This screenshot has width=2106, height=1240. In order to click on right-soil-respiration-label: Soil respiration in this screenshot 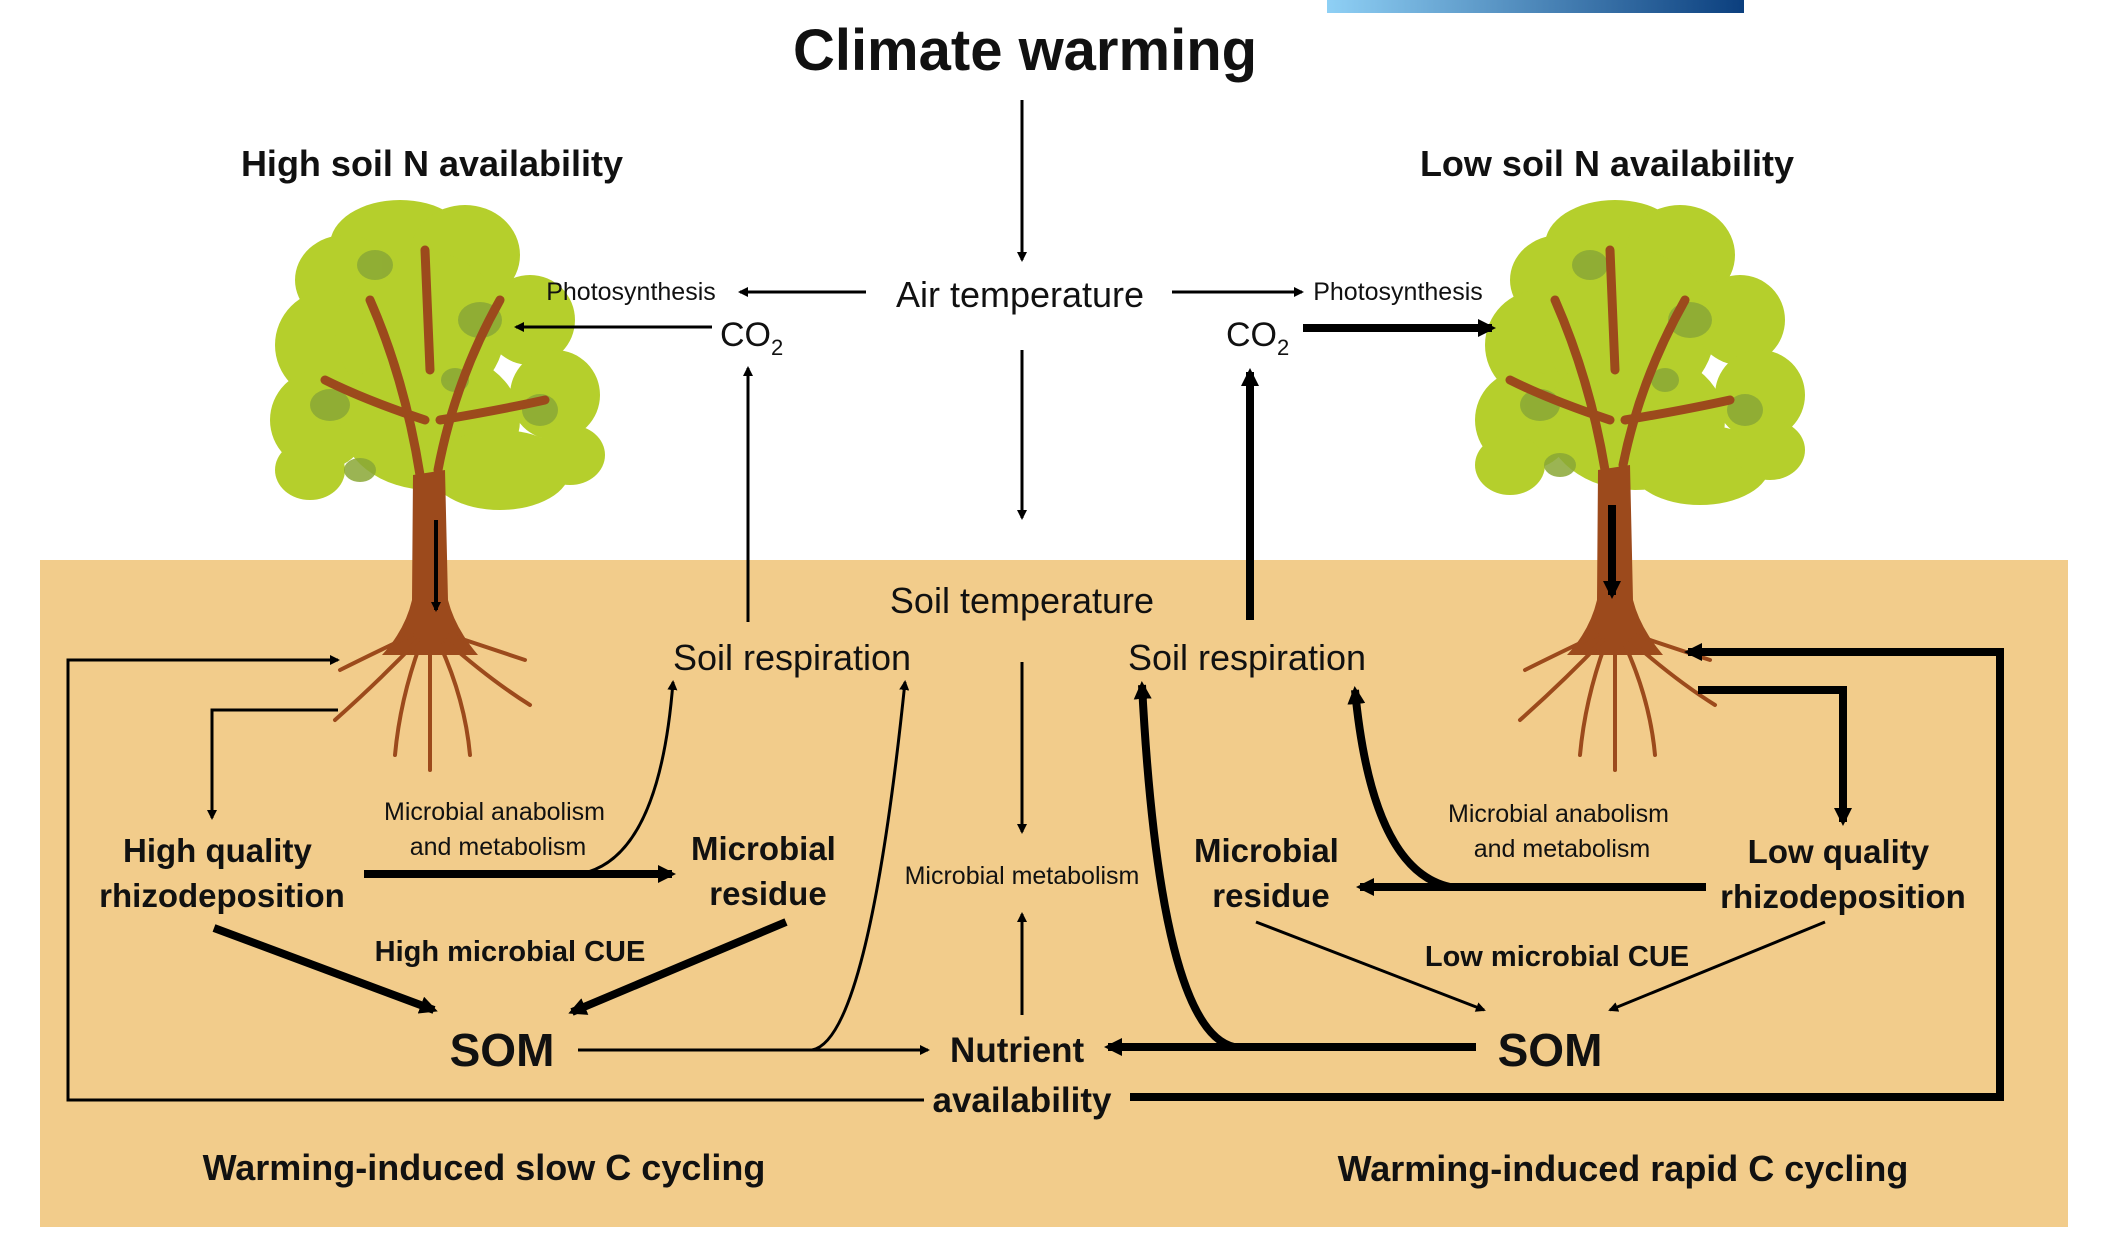, I will do `click(1247, 657)`.